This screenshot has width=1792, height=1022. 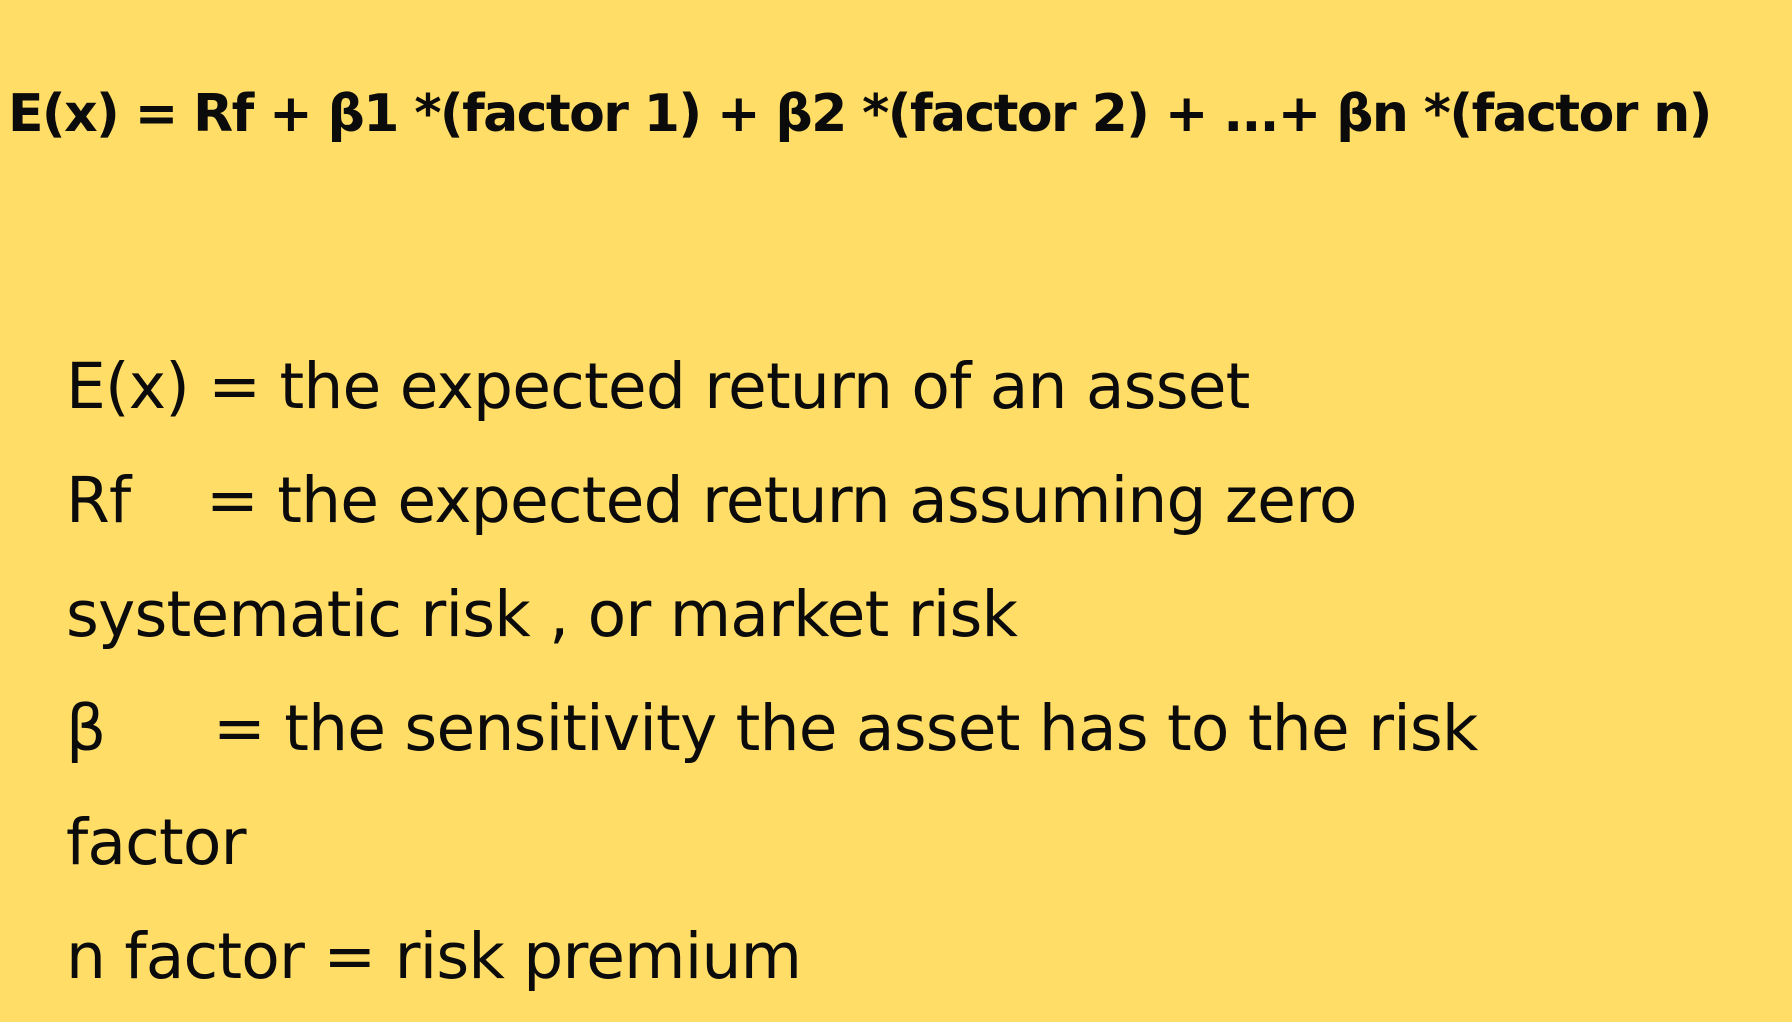 I want to click on definition-text: = the expected return of an asset, so click(x=719, y=386).